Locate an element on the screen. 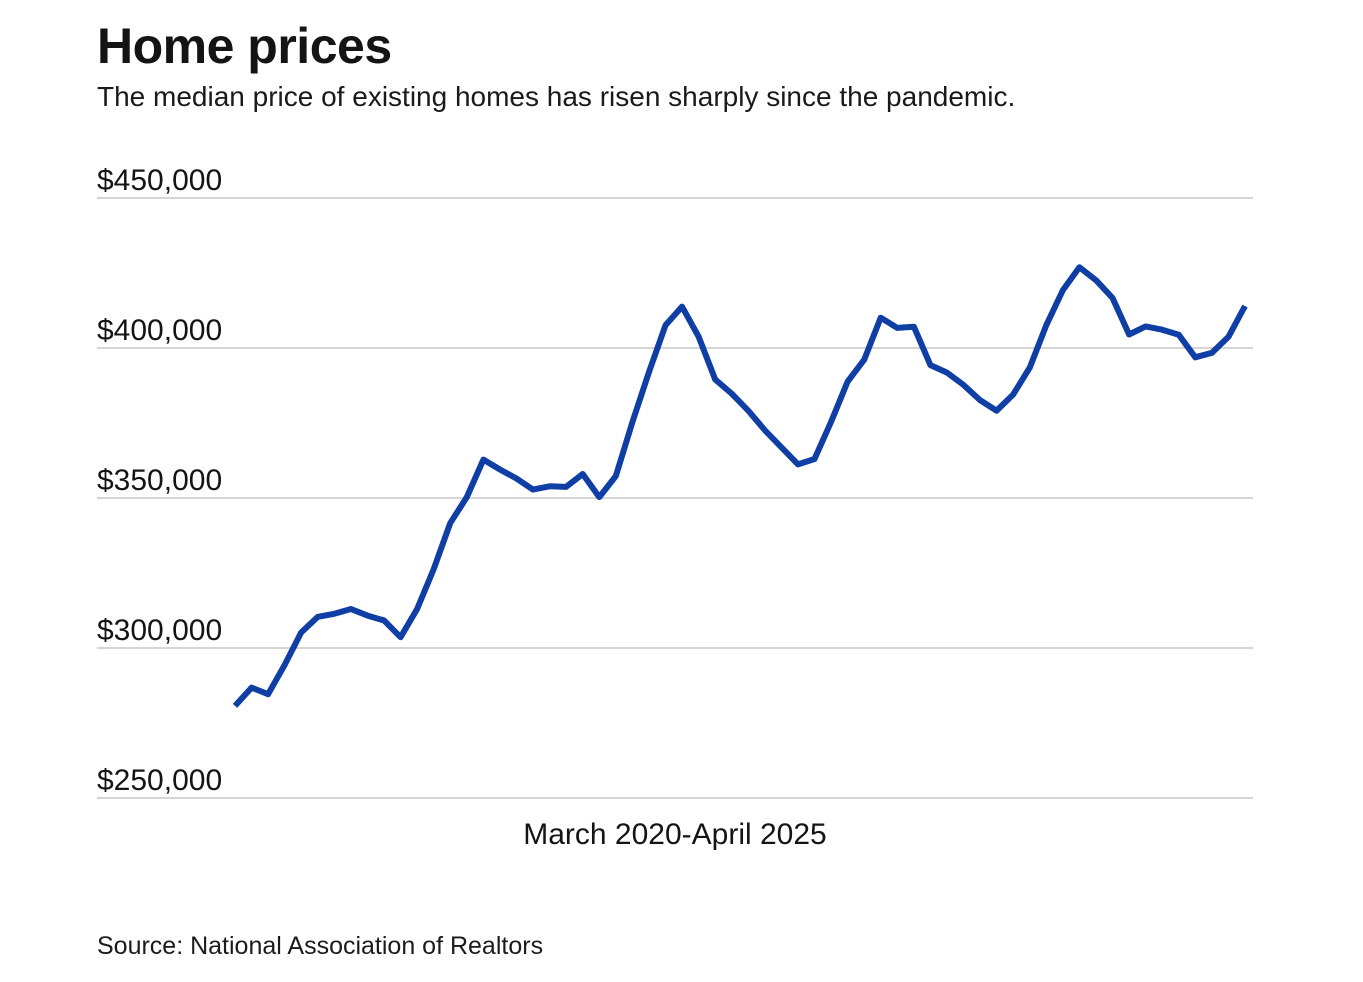 Image resolution: width=1363 pixels, height=982 pixels. x-axis-label: March 2020-April 2025 is located at coordinates (675, 834).